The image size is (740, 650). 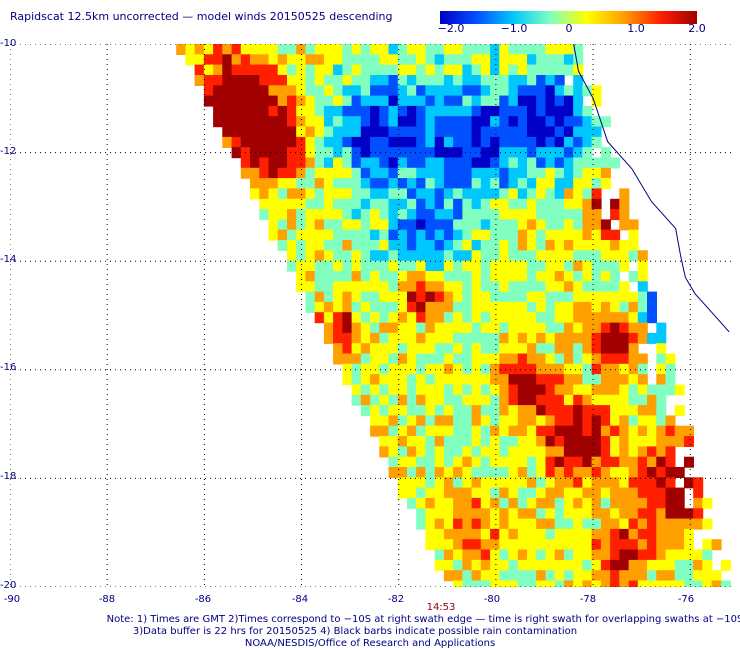 What do you see at coordinates (8, 367) in the screenshot?
I see `lat-label: -16` at bounding box center [8, 367].